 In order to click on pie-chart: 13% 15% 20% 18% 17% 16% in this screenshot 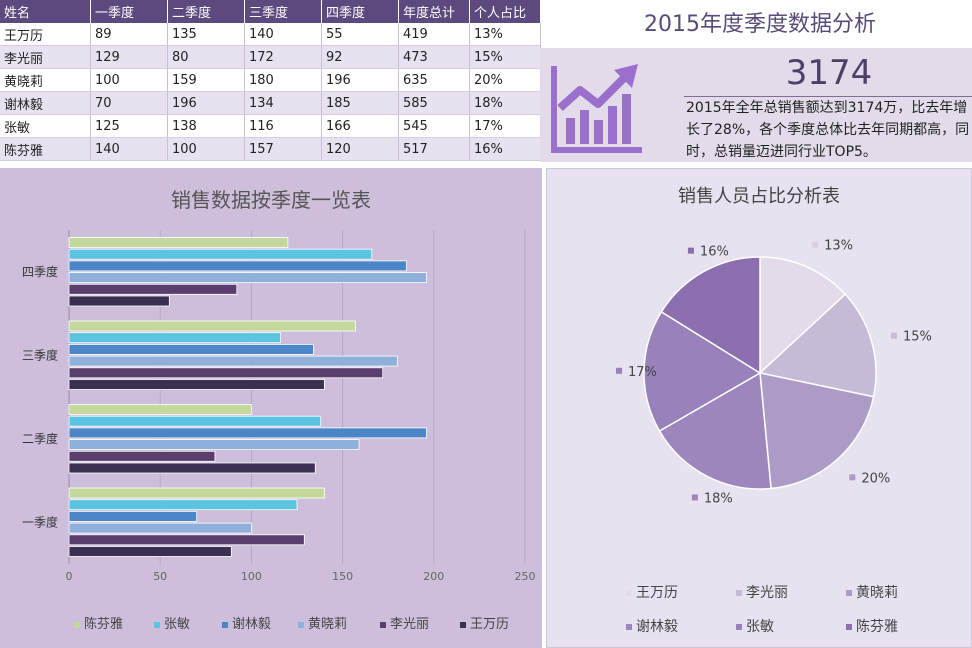, I will do `click(774, 372)`.